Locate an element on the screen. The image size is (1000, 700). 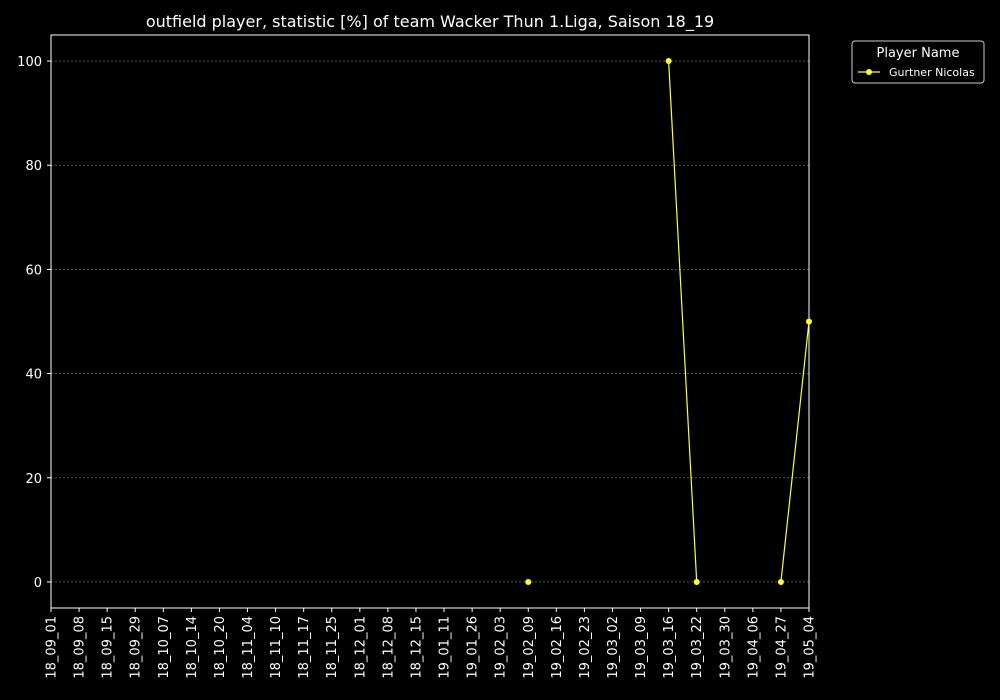
y-tick-label: 40 is located at coordinates (33, 375).